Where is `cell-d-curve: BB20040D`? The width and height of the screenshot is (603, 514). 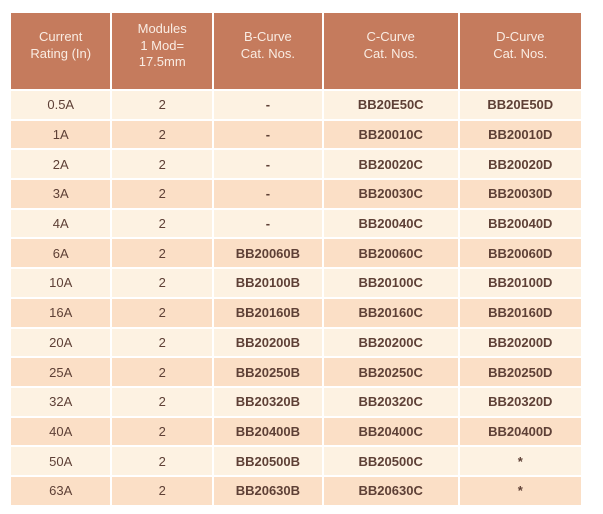
cell-d-curve: BB20040D is located at coordinates (520, 223).